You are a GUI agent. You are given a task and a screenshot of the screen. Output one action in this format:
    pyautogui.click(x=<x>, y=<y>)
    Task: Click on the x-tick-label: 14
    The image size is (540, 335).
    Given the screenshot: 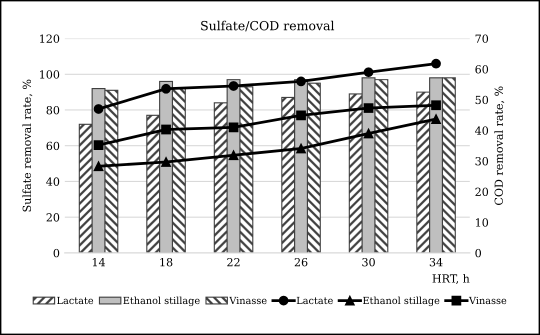 What is the action you would take?
    pyautogui.click(x=99, y=262)
    